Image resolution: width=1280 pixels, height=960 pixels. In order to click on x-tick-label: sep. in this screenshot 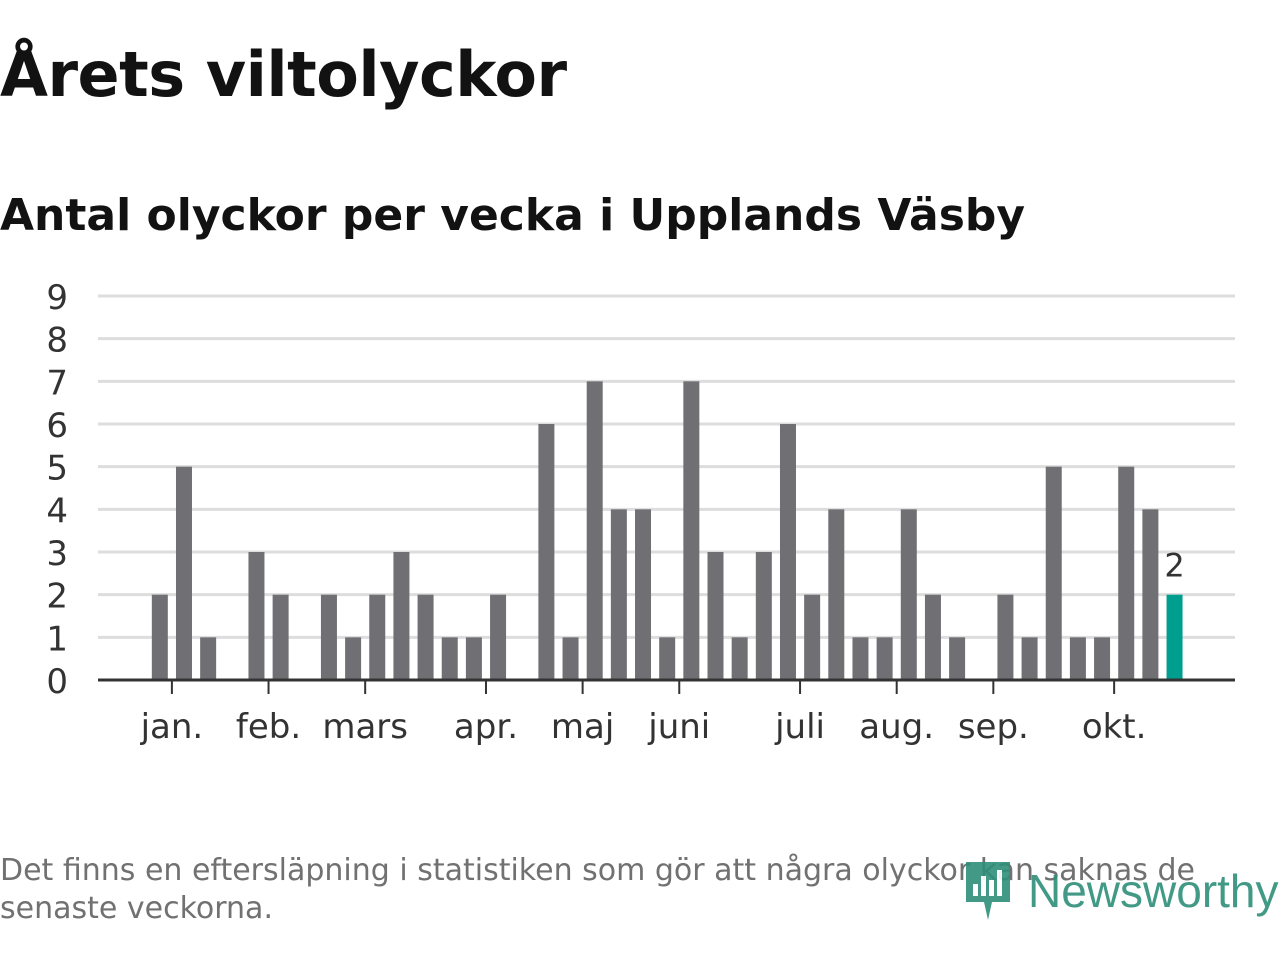, I will do `click(993, 727)`.